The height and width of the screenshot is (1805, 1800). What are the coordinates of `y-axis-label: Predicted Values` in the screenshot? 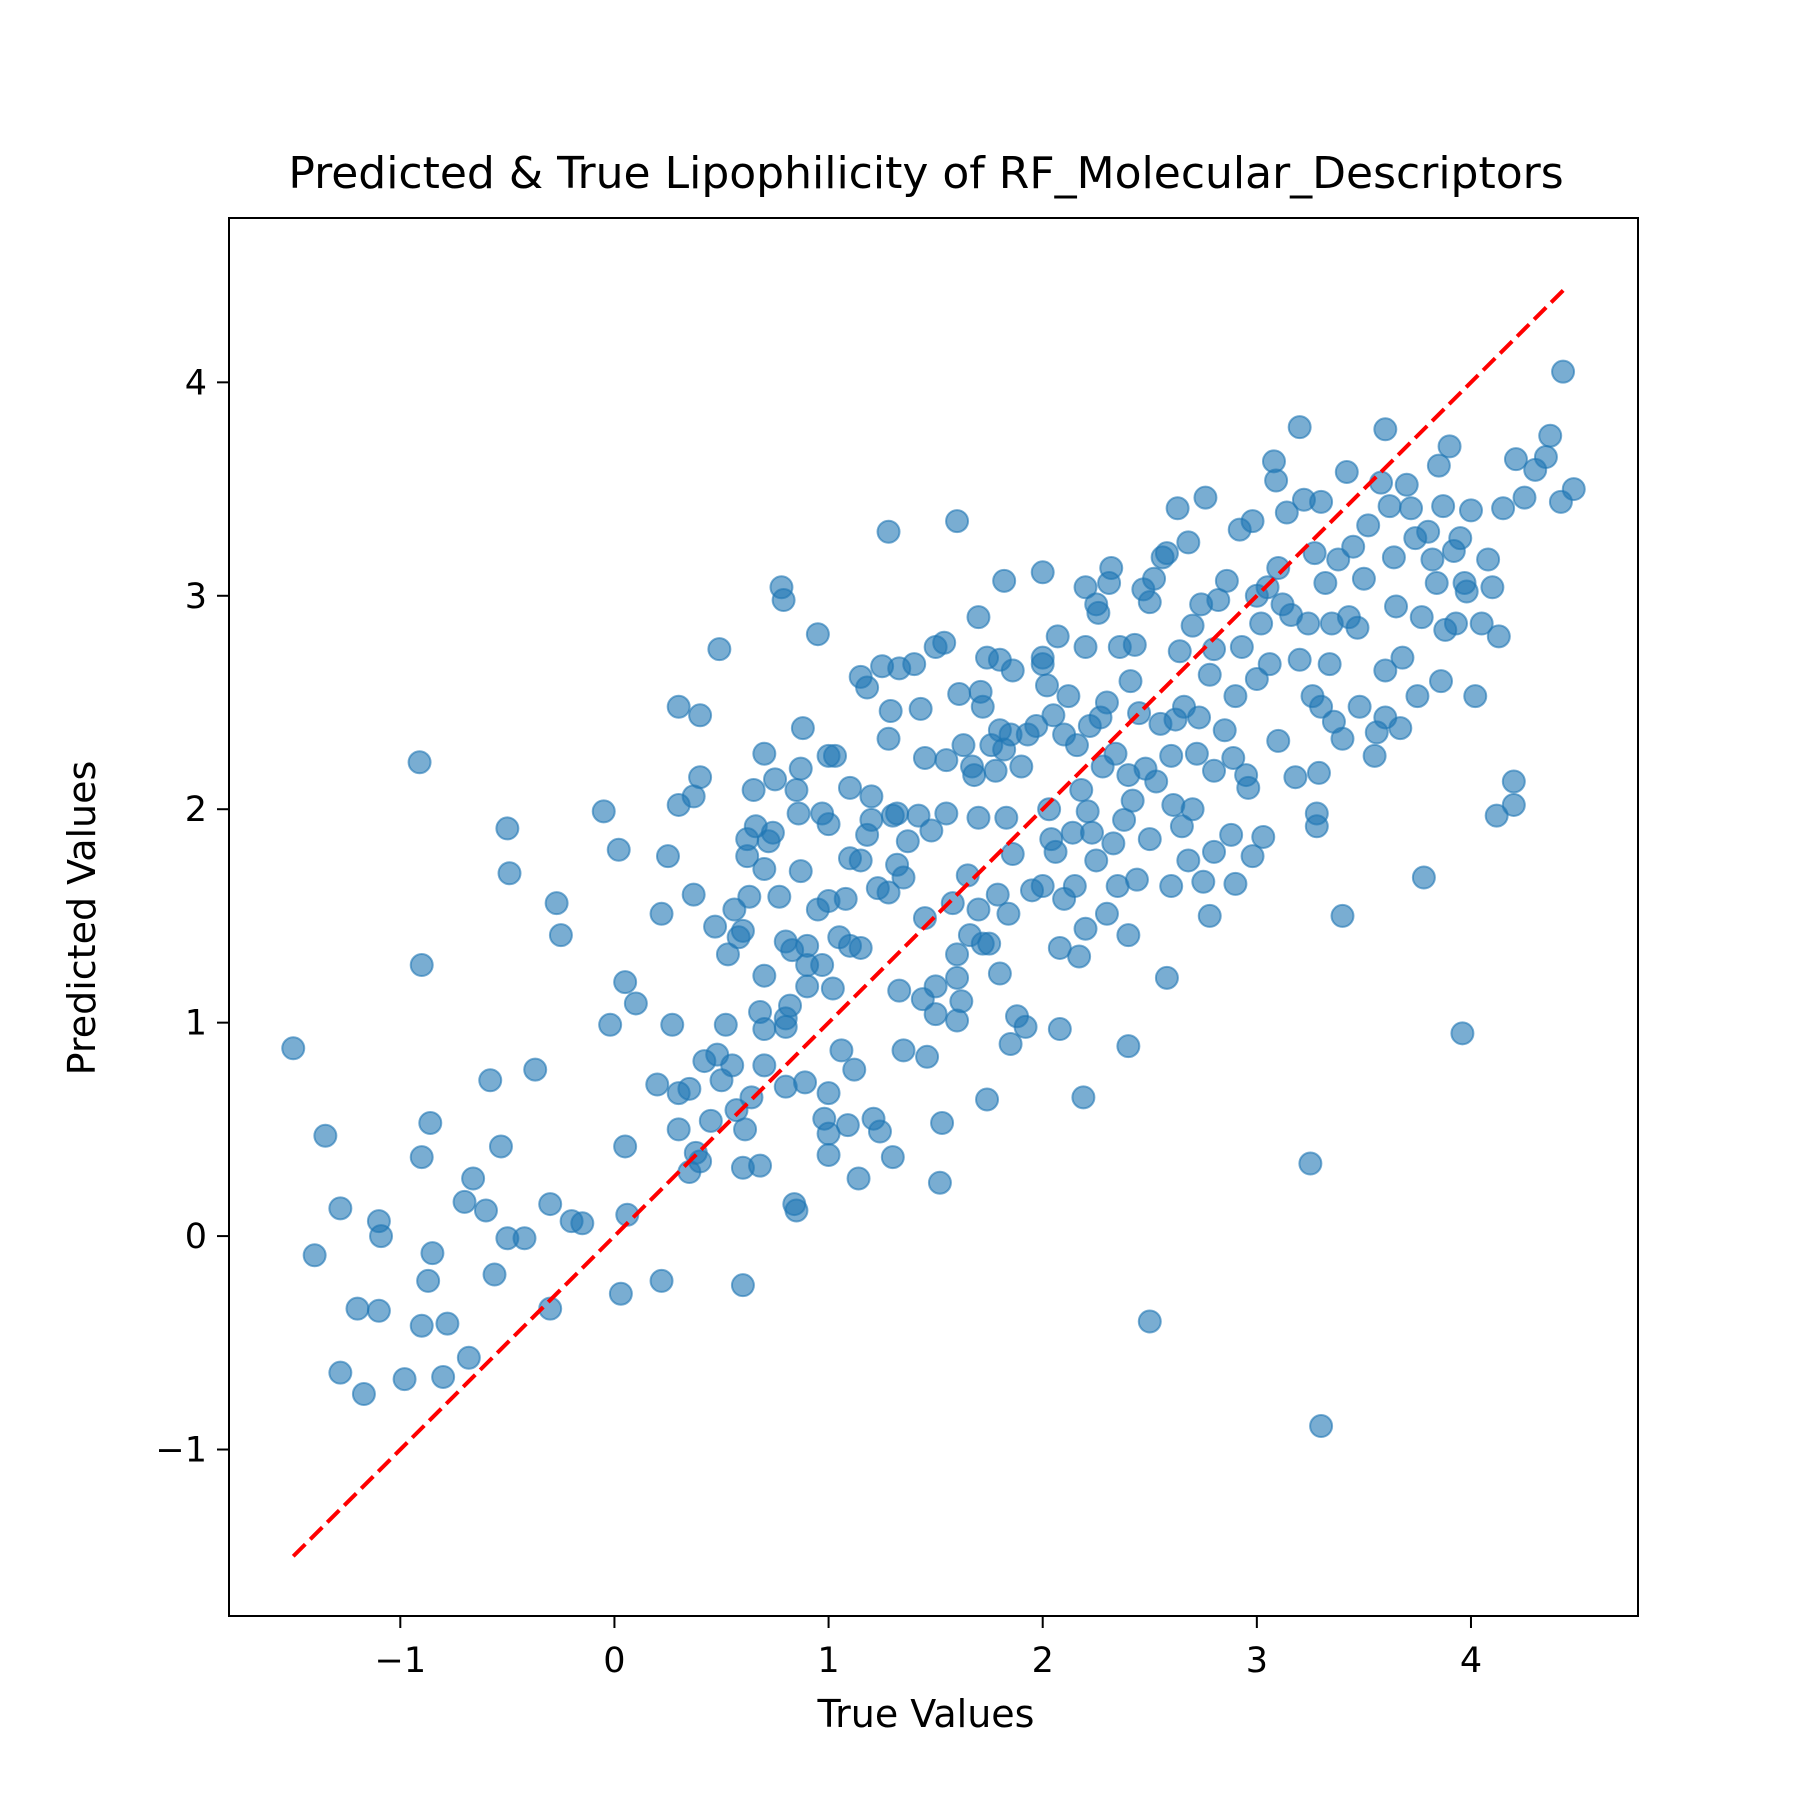 It's located at (82, 918).